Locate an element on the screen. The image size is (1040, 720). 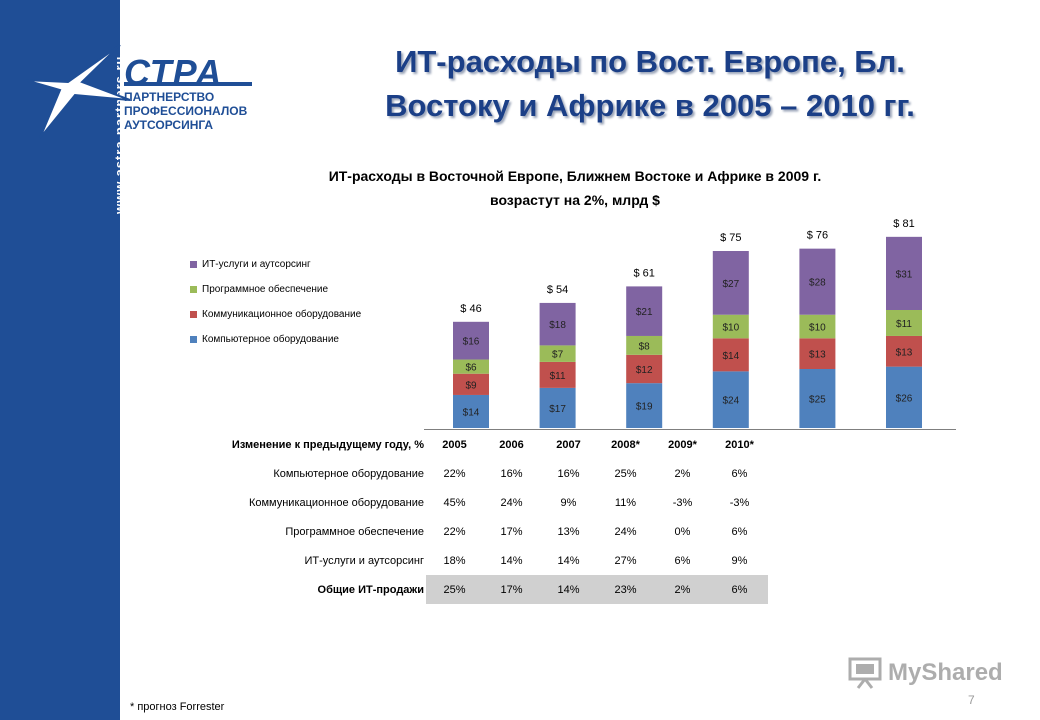
bar-data-label: $14 is located at coordinates (730, 356).